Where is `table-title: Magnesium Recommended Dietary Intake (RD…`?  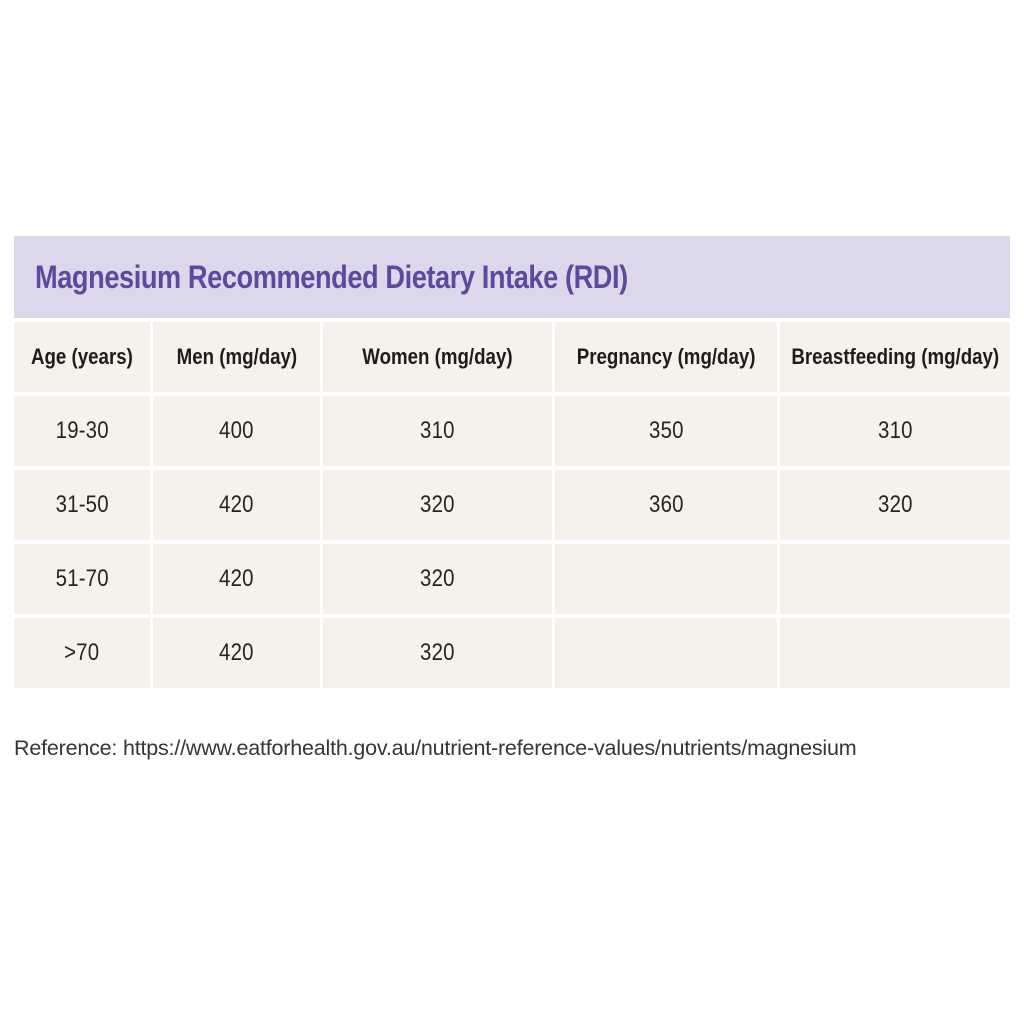
table-title: Magnesium Recommended Dietary Intake (RD… is located at coordinates (331, 276).